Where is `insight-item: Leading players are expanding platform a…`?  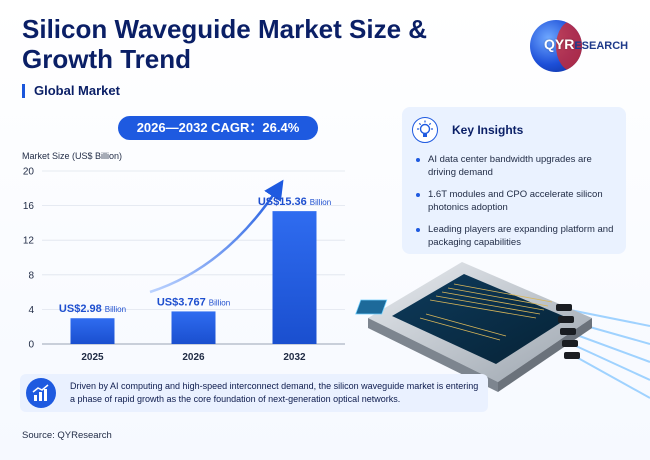 insight-item: Leading players are expanding platform a… is located at coordinates (518, 236).